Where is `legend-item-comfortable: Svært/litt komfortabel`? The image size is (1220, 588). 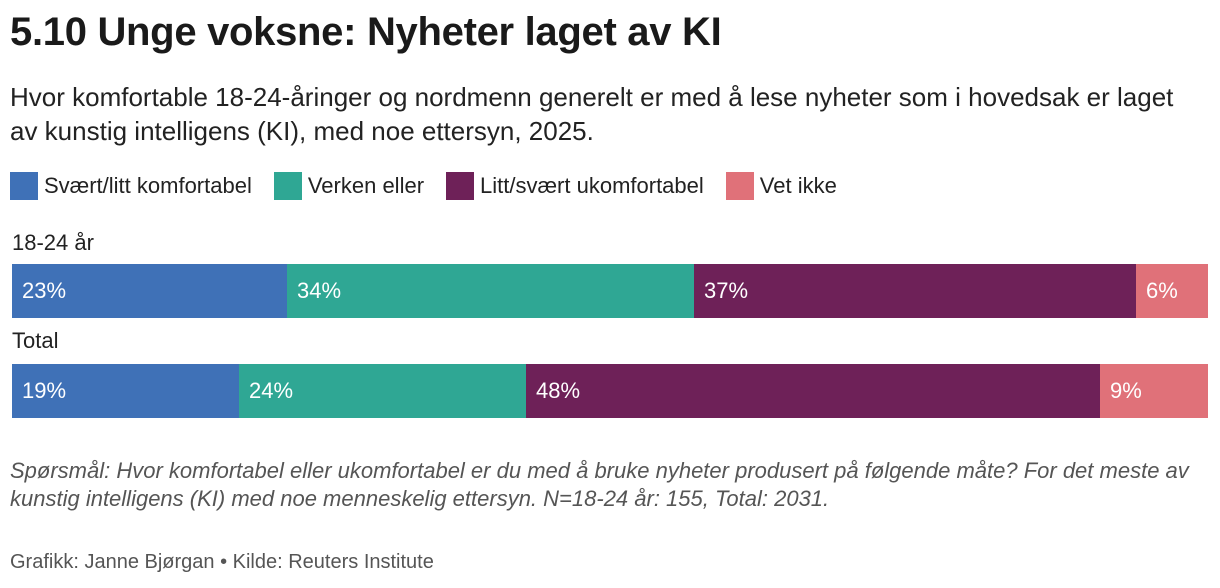 legend-item-comfortable: Svært/litt komfortabel is located at coordinates (131, 186).